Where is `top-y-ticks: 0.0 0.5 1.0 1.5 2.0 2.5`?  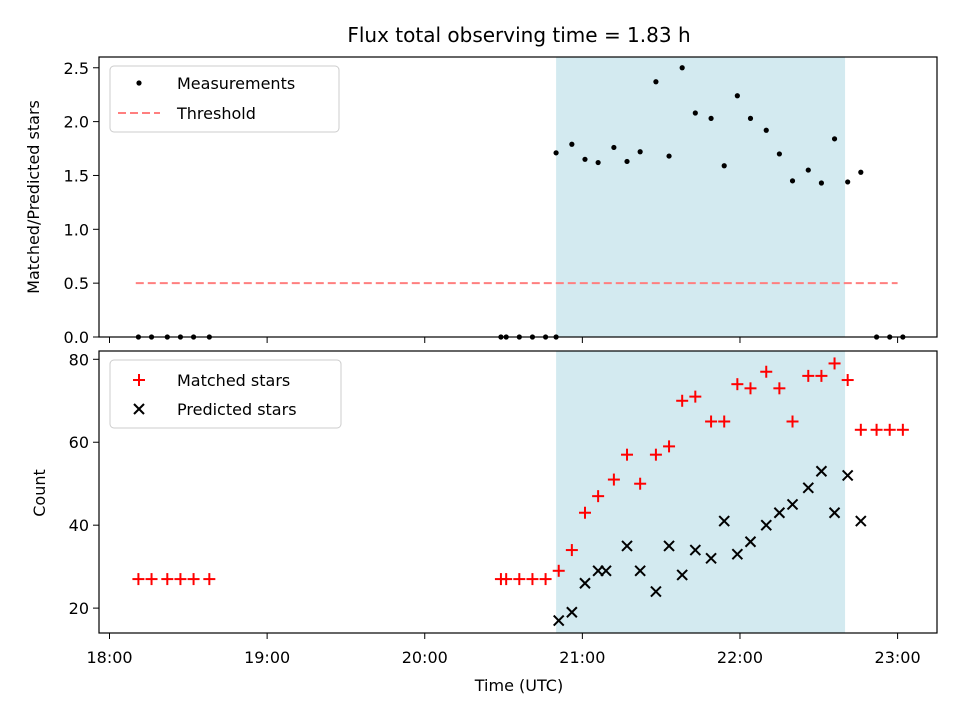
top-y-ticks: 0.0 0.5 1.0 1.5 2.0 2.5 is located at coordinates (81, 203).